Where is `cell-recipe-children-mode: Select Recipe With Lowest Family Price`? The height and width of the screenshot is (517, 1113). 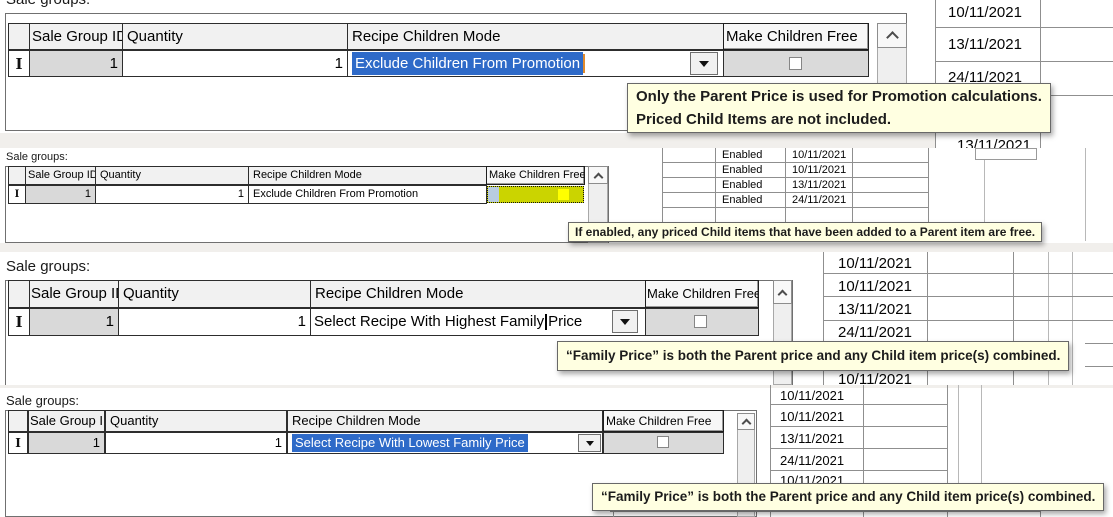
cell-recipe-children-mode: Select Recipe With Lowest Family Price is located at coordinates (445, 443).